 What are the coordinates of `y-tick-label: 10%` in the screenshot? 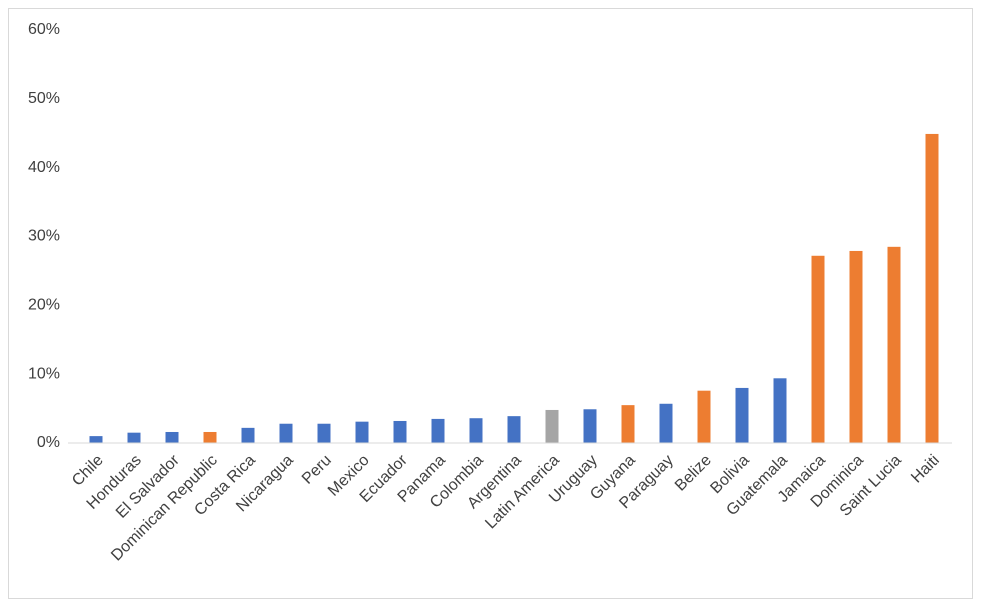 It's located at (44, 373).